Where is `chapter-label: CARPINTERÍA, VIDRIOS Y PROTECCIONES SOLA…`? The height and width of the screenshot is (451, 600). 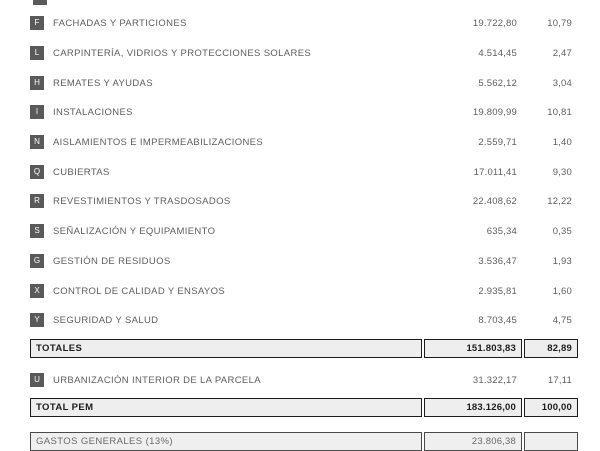
chapter-label: CARPINTERÍA, VIDRIOS Y PROTECCIONES SOLA… is located at coordinates (182, 53).